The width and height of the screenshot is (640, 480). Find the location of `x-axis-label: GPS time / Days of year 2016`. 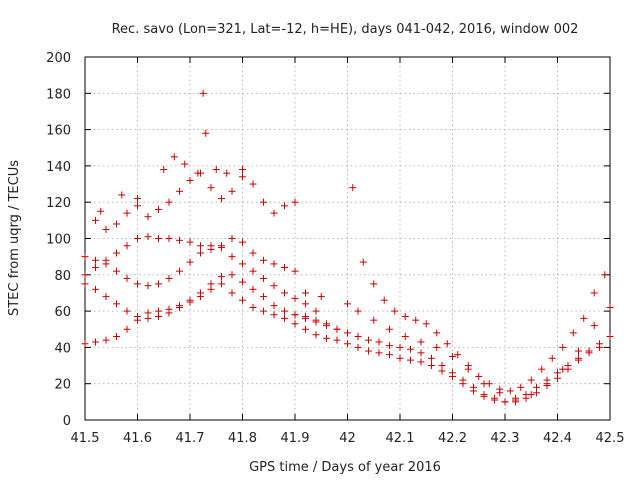

x-axis-label: GPS time / Days of year 2016 is located at coordinates (345, 467).